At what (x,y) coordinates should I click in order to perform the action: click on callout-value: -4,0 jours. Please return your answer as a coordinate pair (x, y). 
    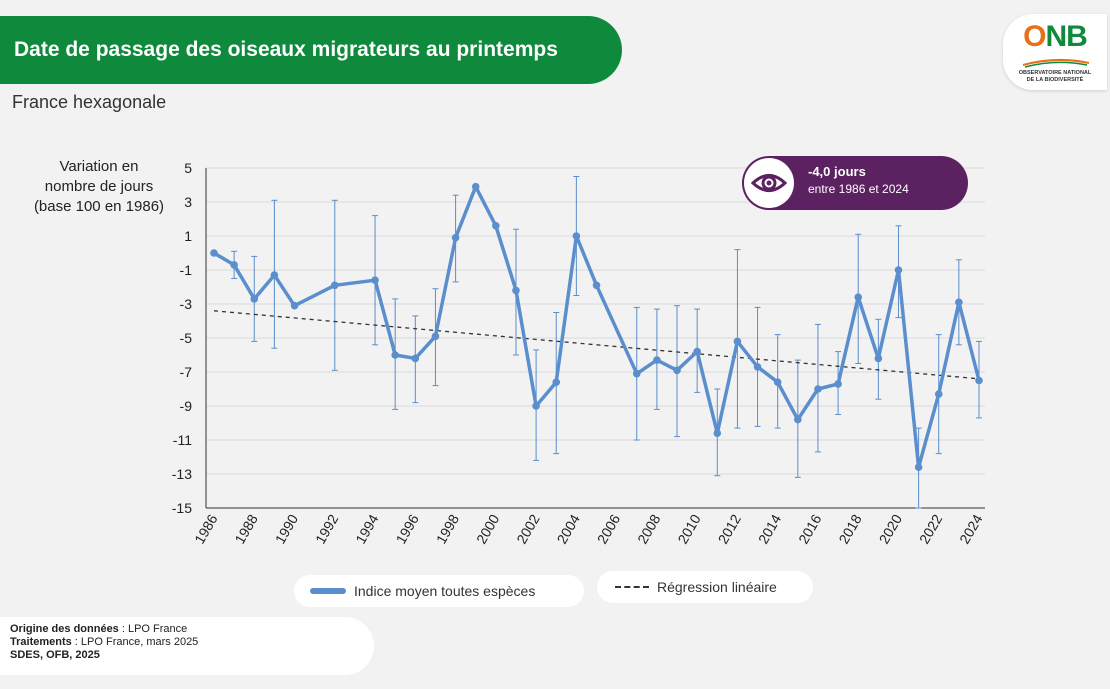
    Looking at the image, I should click on (837, 171).